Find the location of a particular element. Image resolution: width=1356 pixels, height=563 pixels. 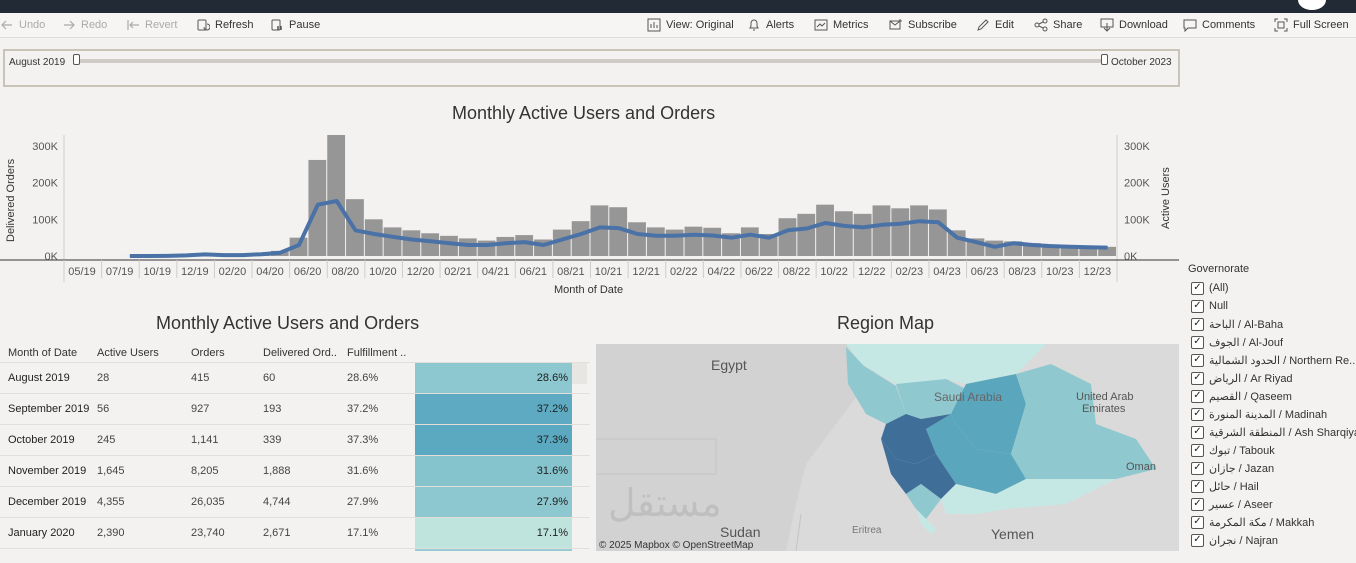

edit-button: Edit is located at coordinates (995, 25).